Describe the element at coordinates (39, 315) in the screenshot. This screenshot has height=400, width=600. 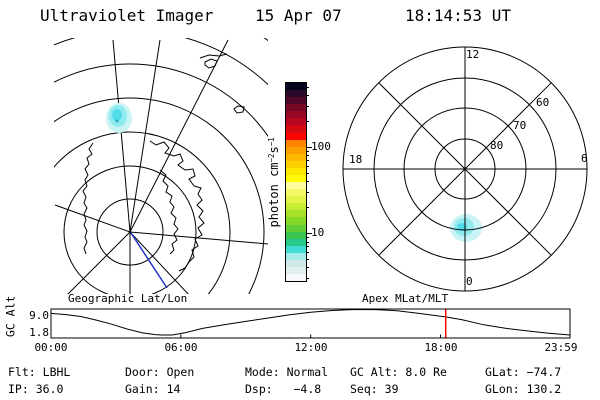
I see `strip-ytick-top: 9.0` at that location.